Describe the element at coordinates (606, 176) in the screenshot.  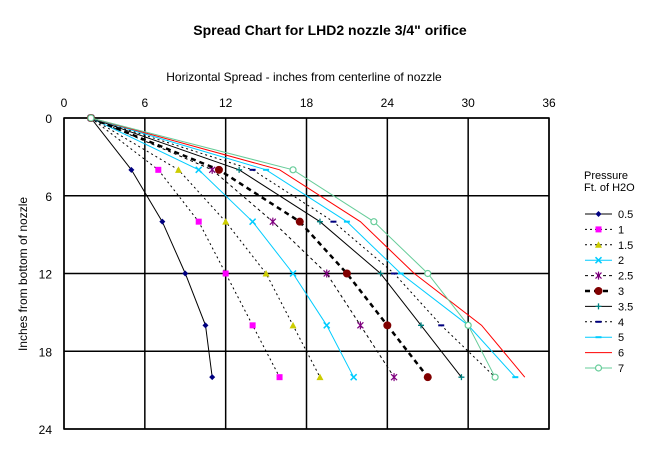
I see `legend-title: Pressure` at that location.